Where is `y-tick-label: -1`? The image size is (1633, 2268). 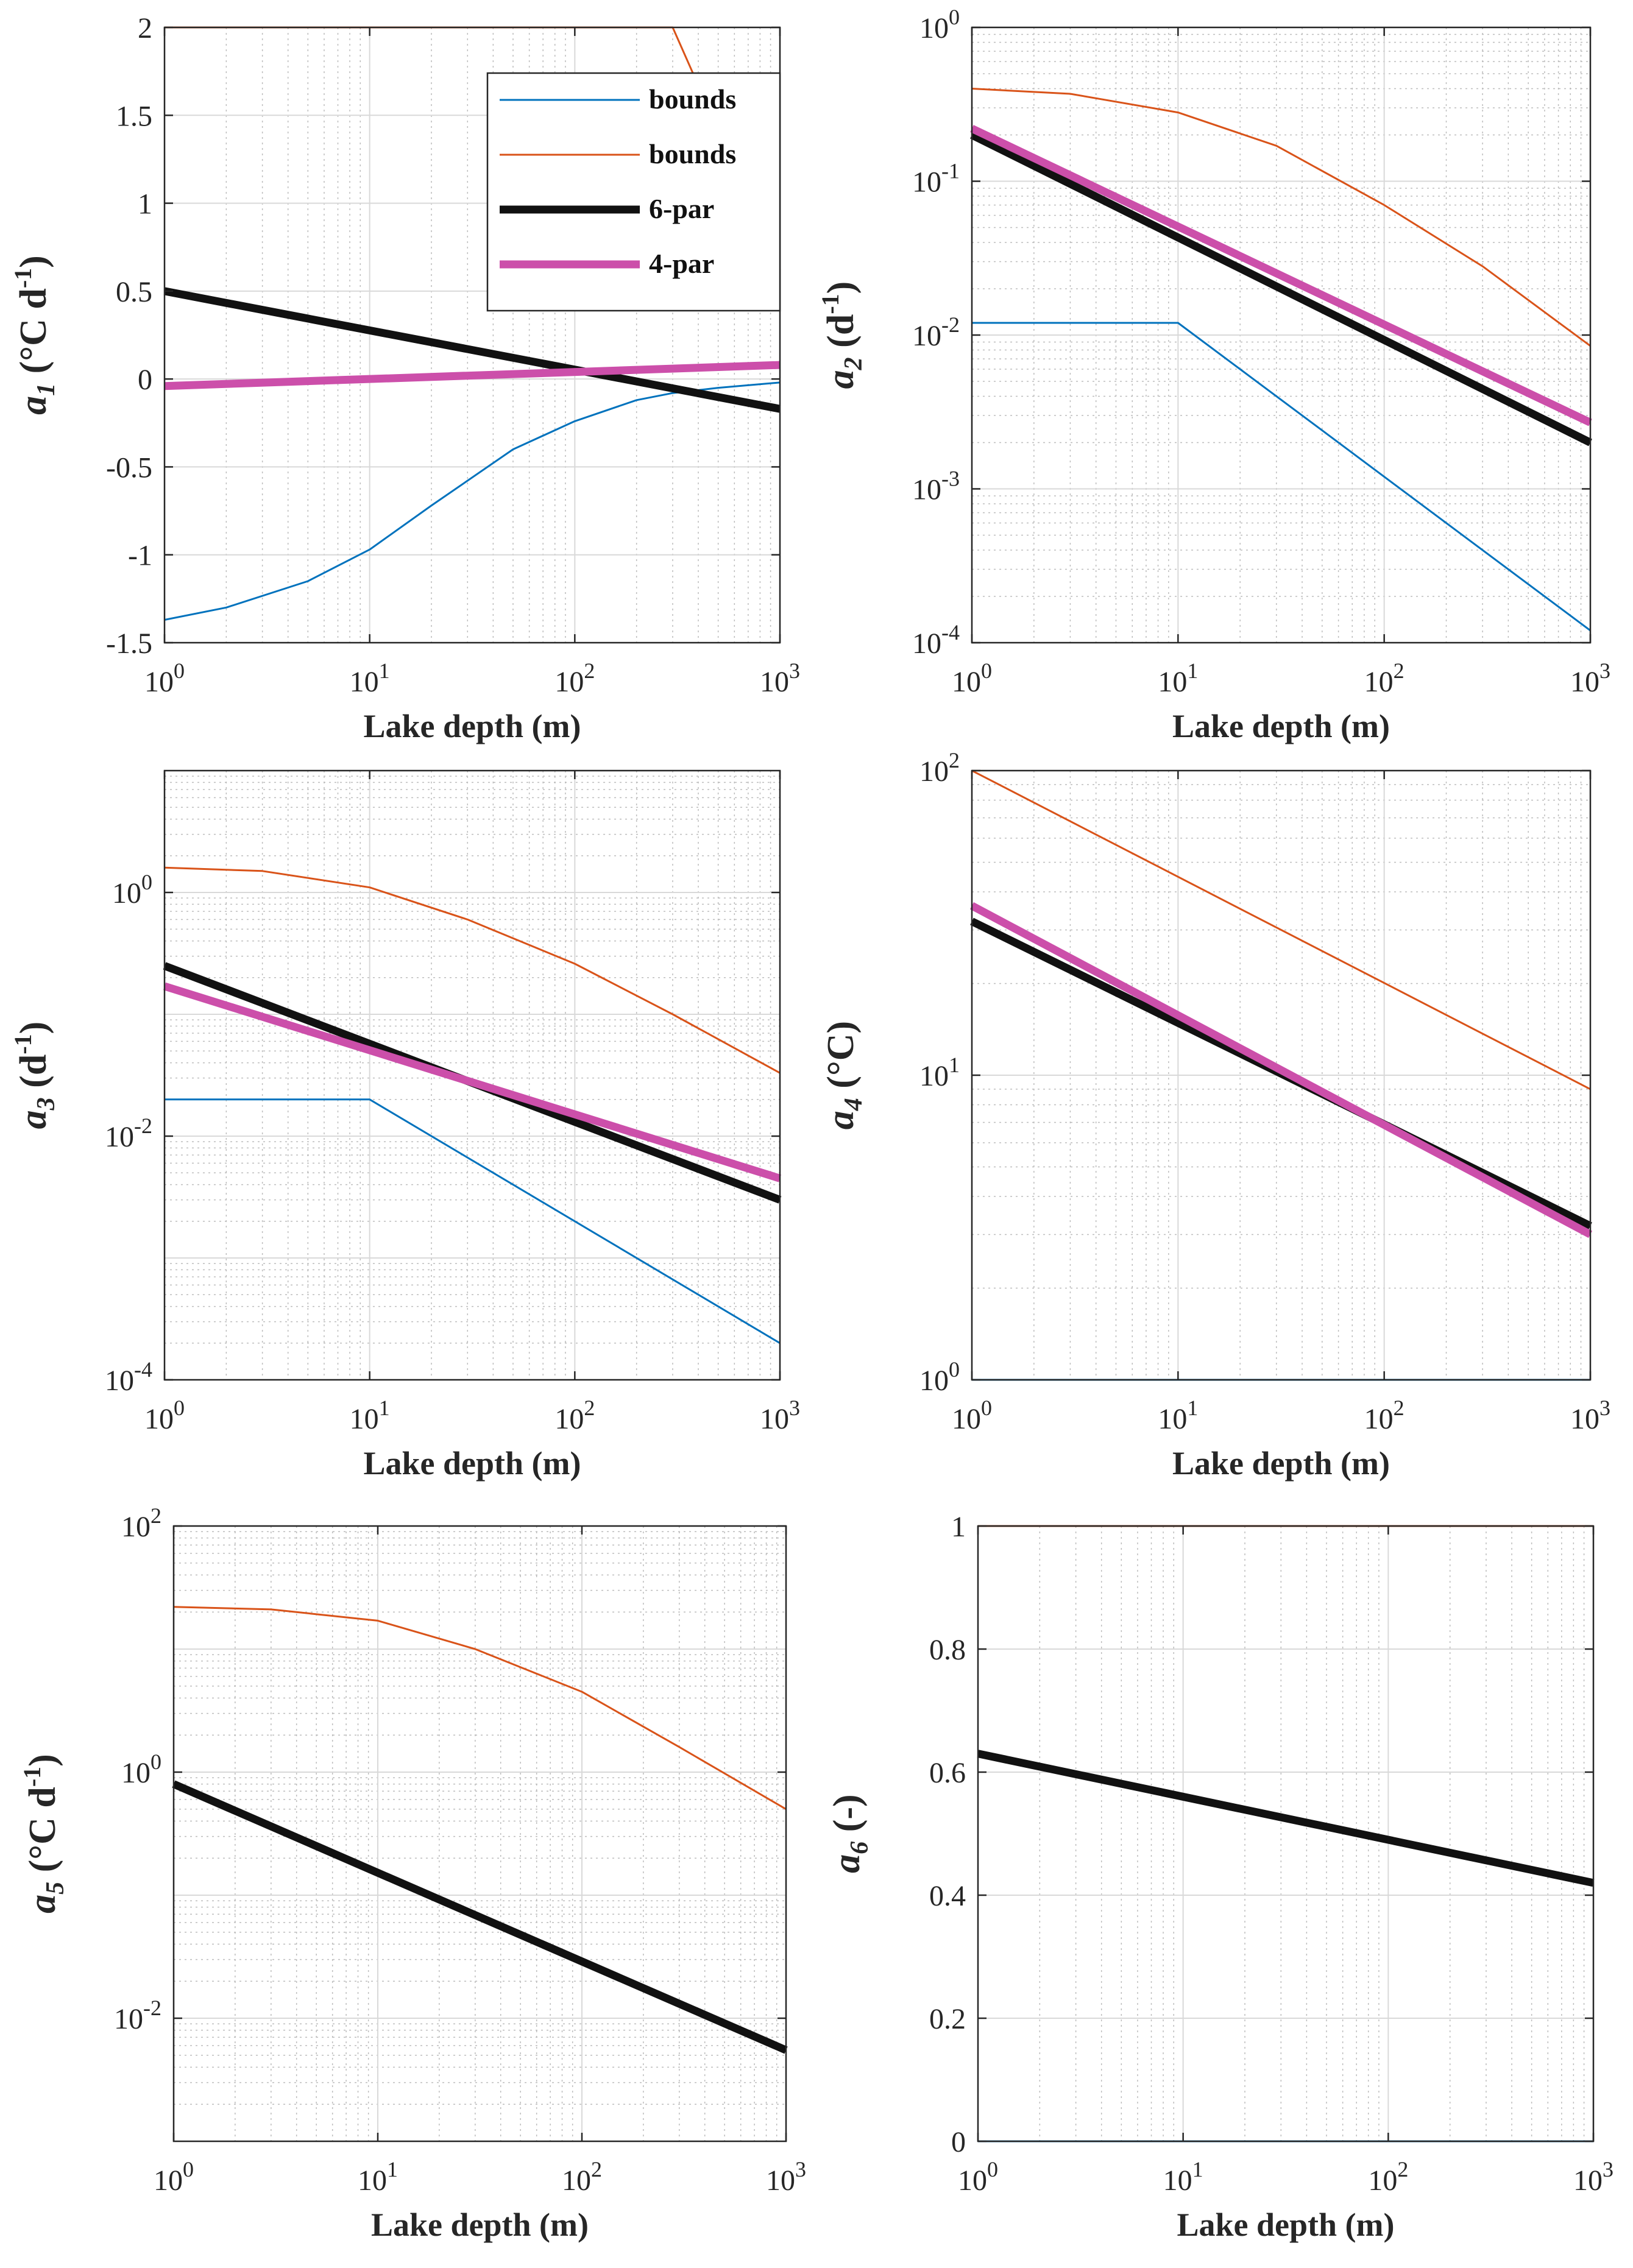 y-tick-label: -1 is located at coordinates (140, 556).